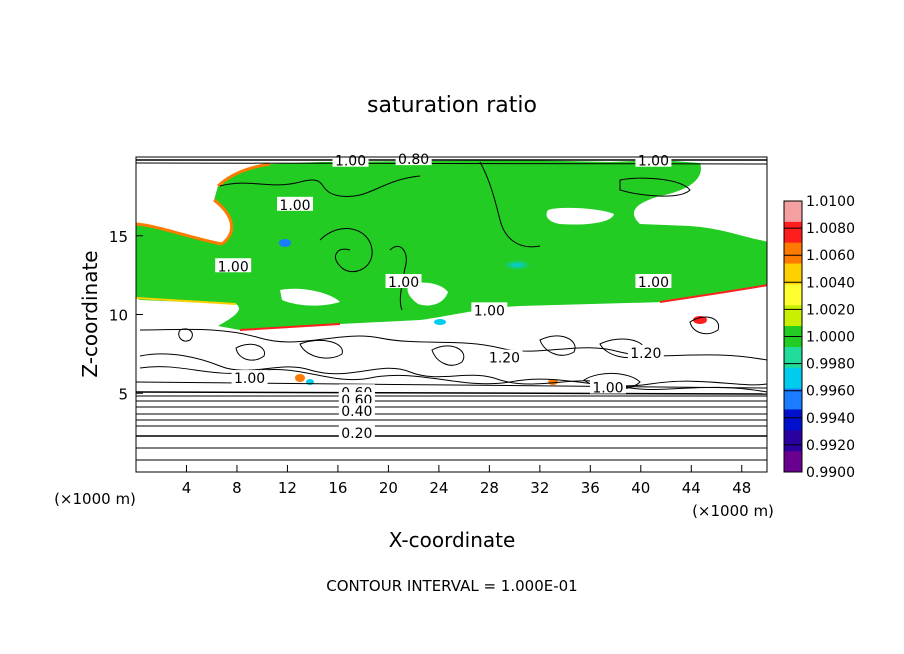 This screenshot has width=904, height=654. What do you see at coordinates (388, 488) in the screenshot?
I see `x-tick-label: 20` at bounding box center [388, 488].